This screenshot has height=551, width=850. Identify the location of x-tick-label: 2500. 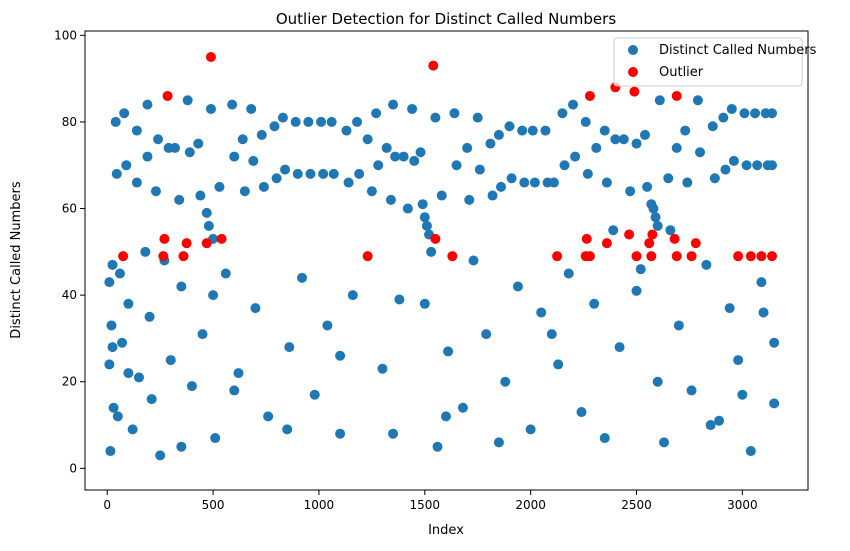
(636, 505).